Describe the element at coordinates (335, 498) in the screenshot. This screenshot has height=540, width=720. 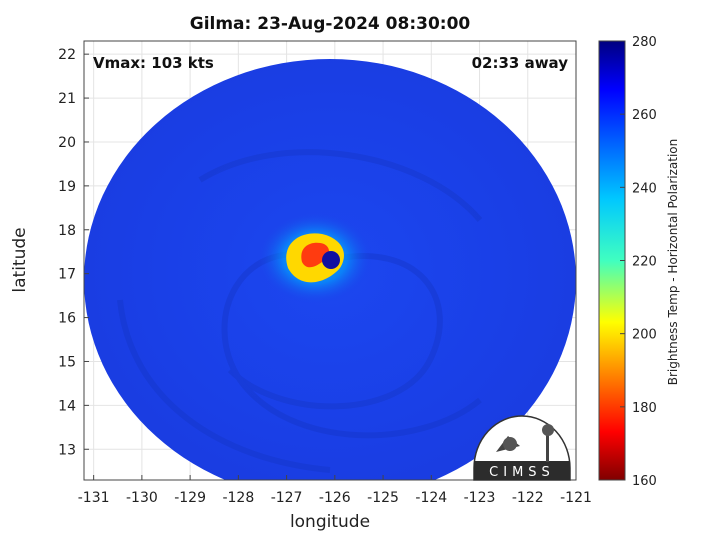
I see `x-tick-label: -126` at that location.